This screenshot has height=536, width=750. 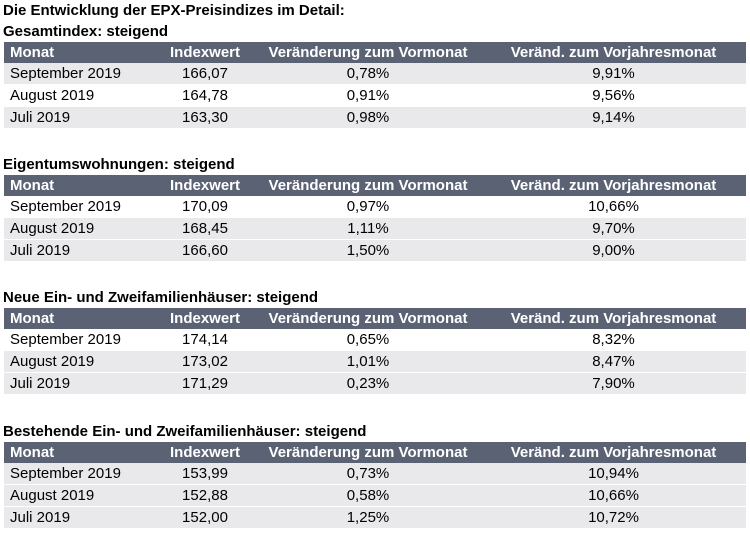 What do you see at coordinates (205, 95) in the screenshot?
I see `cell-index: 164,78` at bounding box center [205, 95].